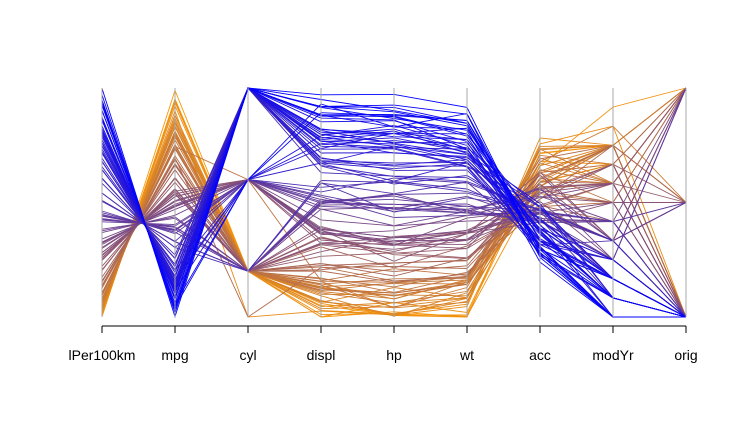  What do you see at coordinates (685, 355) in the screenshot?
I see `x-tick-label-orig: orig` at bounding box center [685, 355].